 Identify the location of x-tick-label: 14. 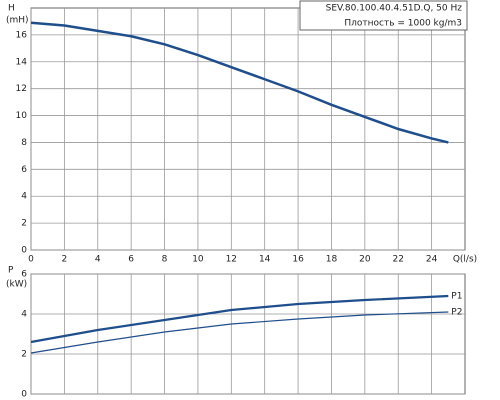
(265, 260).